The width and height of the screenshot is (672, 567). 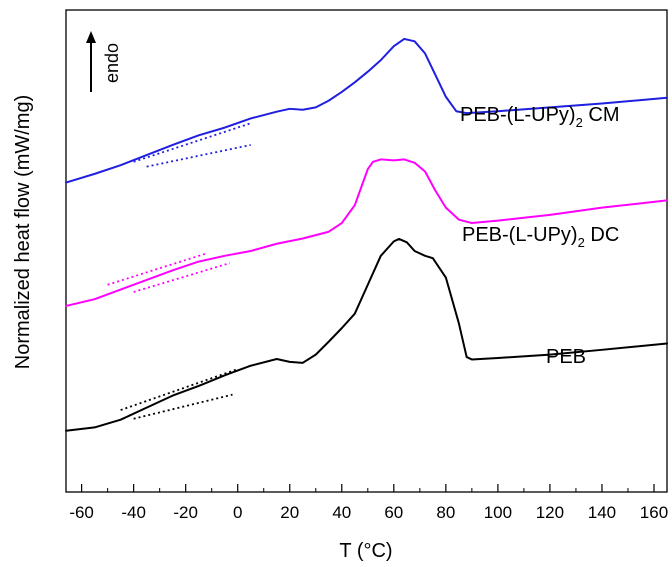 I want to click on up-arrow-icon, so click(x=91, y=37).